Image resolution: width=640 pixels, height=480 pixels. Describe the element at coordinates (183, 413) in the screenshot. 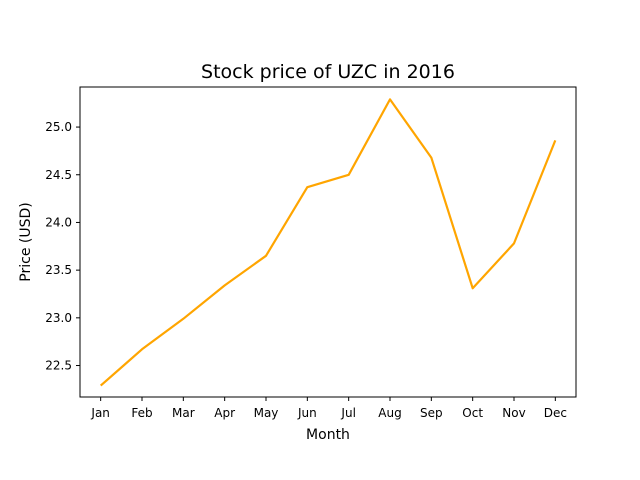

I see `x-tick-label: Mar` at that location.